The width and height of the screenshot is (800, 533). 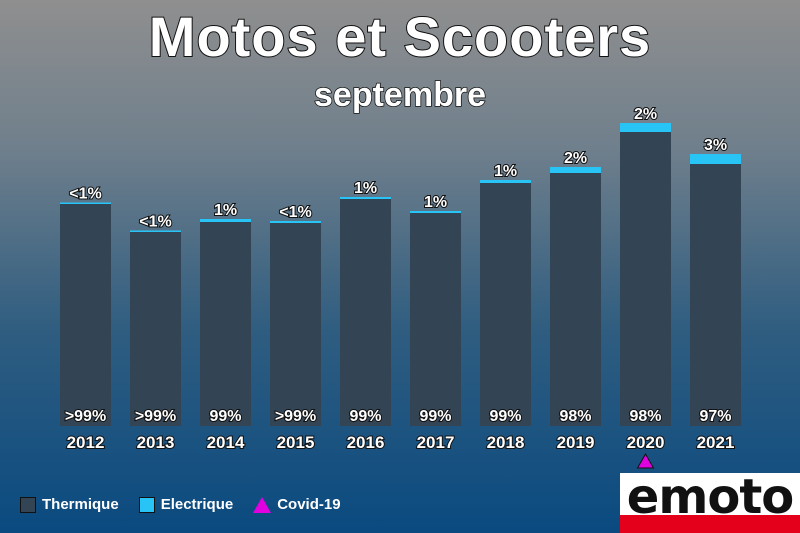 What do you see at coordinates (85, 416) in the screenshot?
I see `label-thermique-2012: >99%` at bounding box center [85, 416].